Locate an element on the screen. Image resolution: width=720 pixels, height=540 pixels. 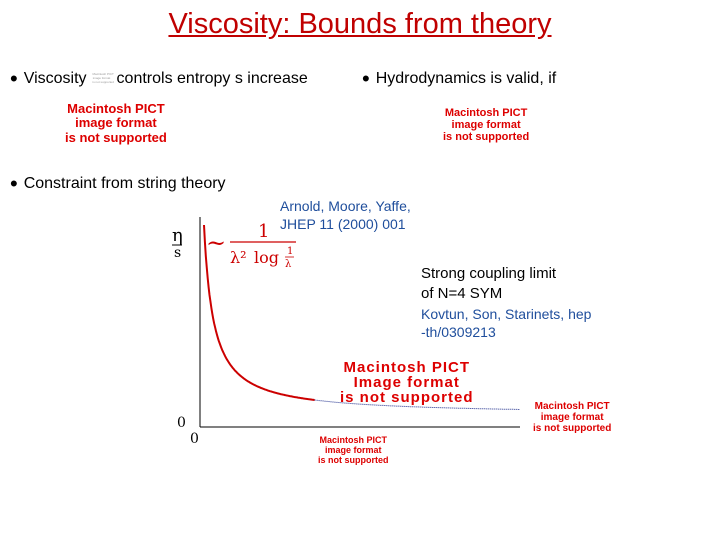
formula-lambda-sq: λ² is located at coordinates (238, 257).